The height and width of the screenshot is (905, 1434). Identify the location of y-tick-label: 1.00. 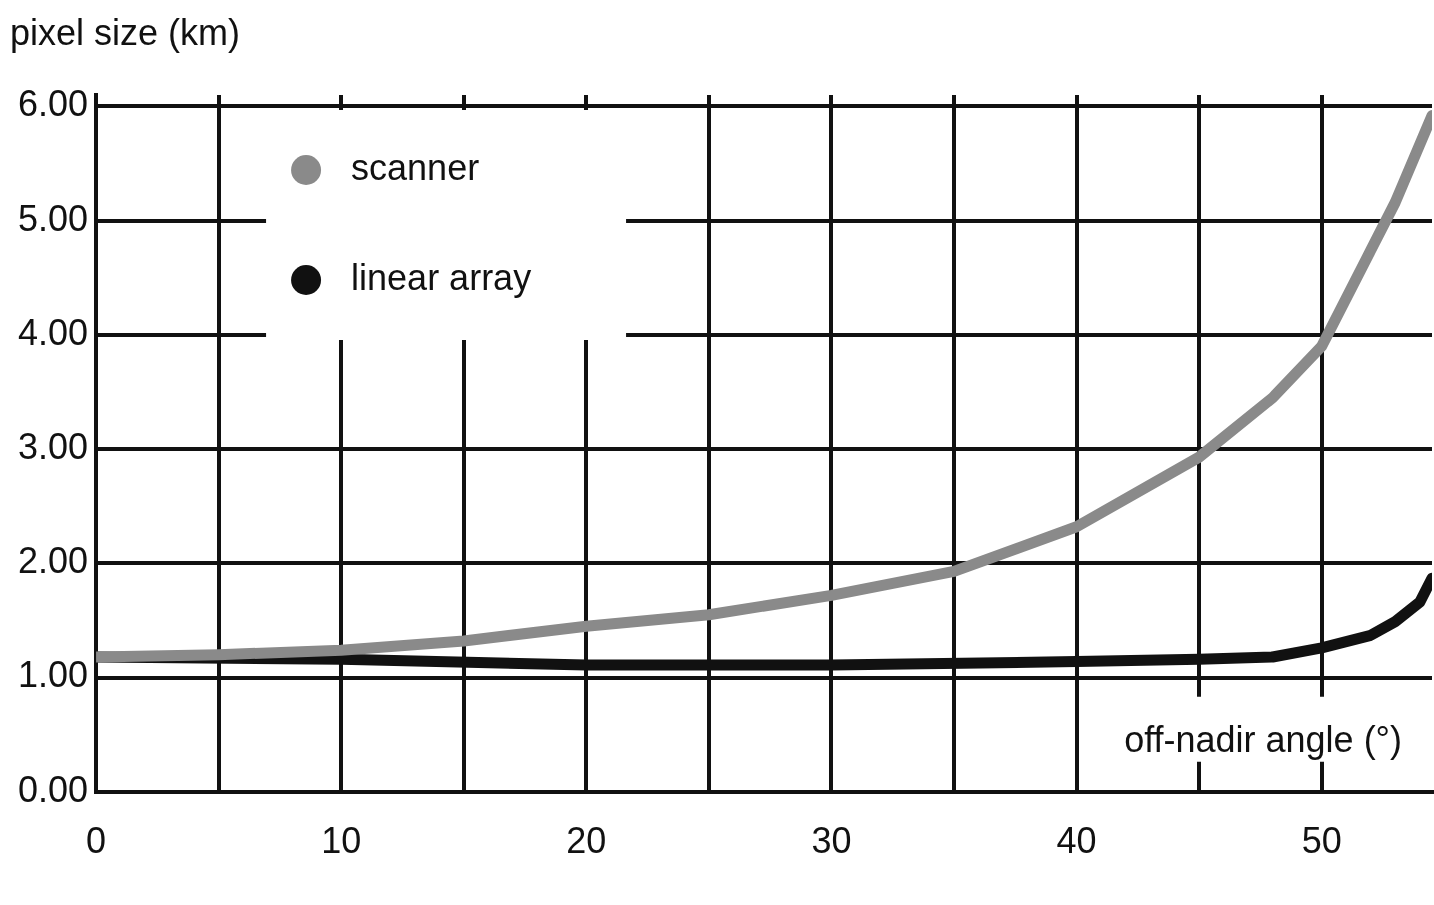
(53, 675).